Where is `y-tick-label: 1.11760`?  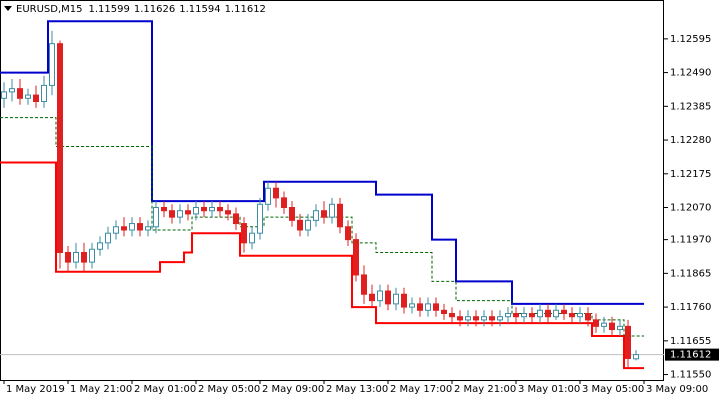 y-tick-label: 1.11760 is located at coordinates (690, 307).